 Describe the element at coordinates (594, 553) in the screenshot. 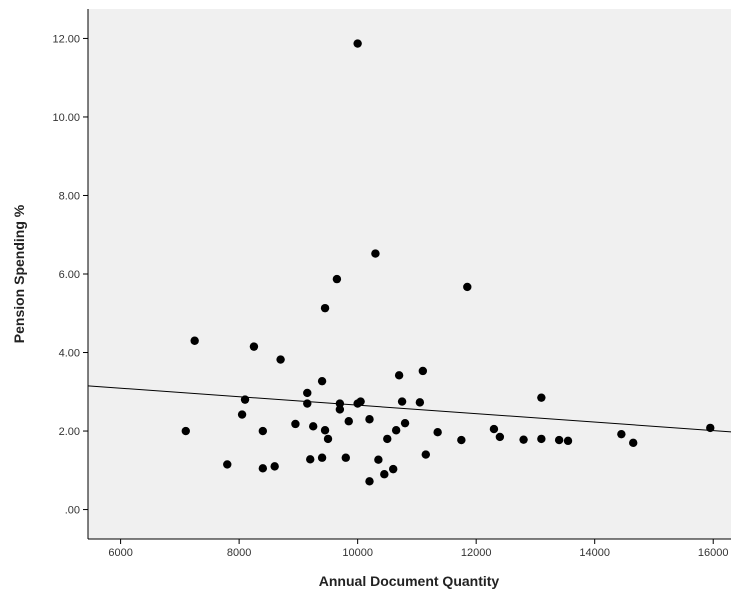

I see `x-tick-label: 14000` at that location.